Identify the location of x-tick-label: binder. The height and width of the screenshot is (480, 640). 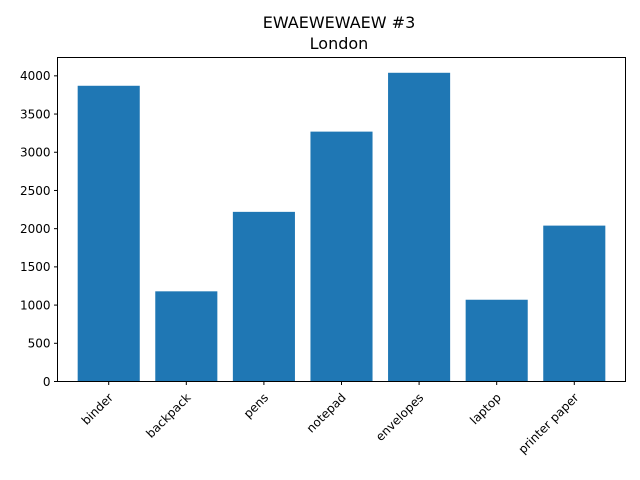
(97, 408).